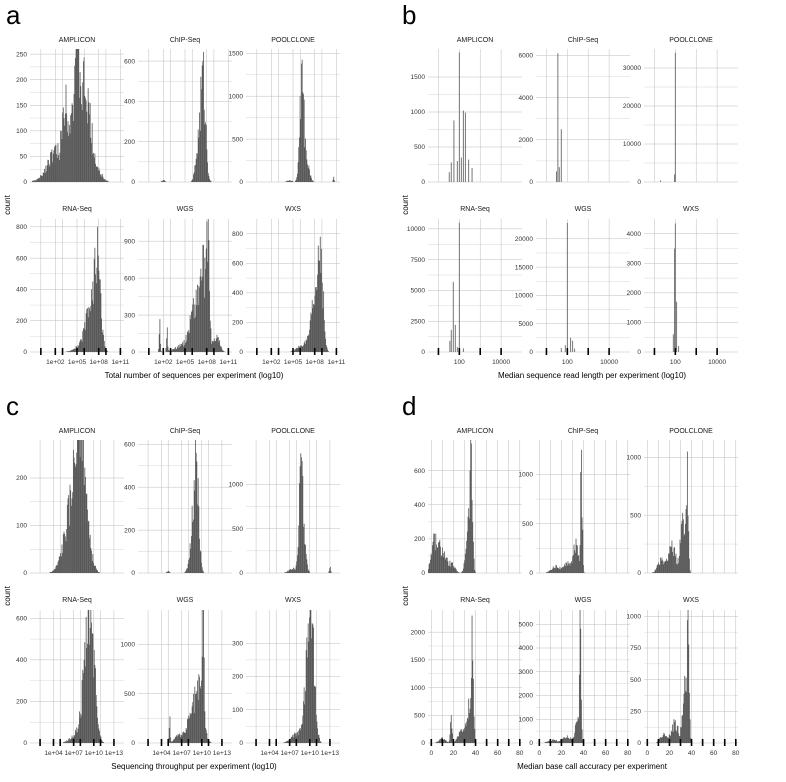 The image size is (786, 782). Describe the element at coordinates (236, 96) in the screenshot. I see `y-tick-label: 1000` at that location.